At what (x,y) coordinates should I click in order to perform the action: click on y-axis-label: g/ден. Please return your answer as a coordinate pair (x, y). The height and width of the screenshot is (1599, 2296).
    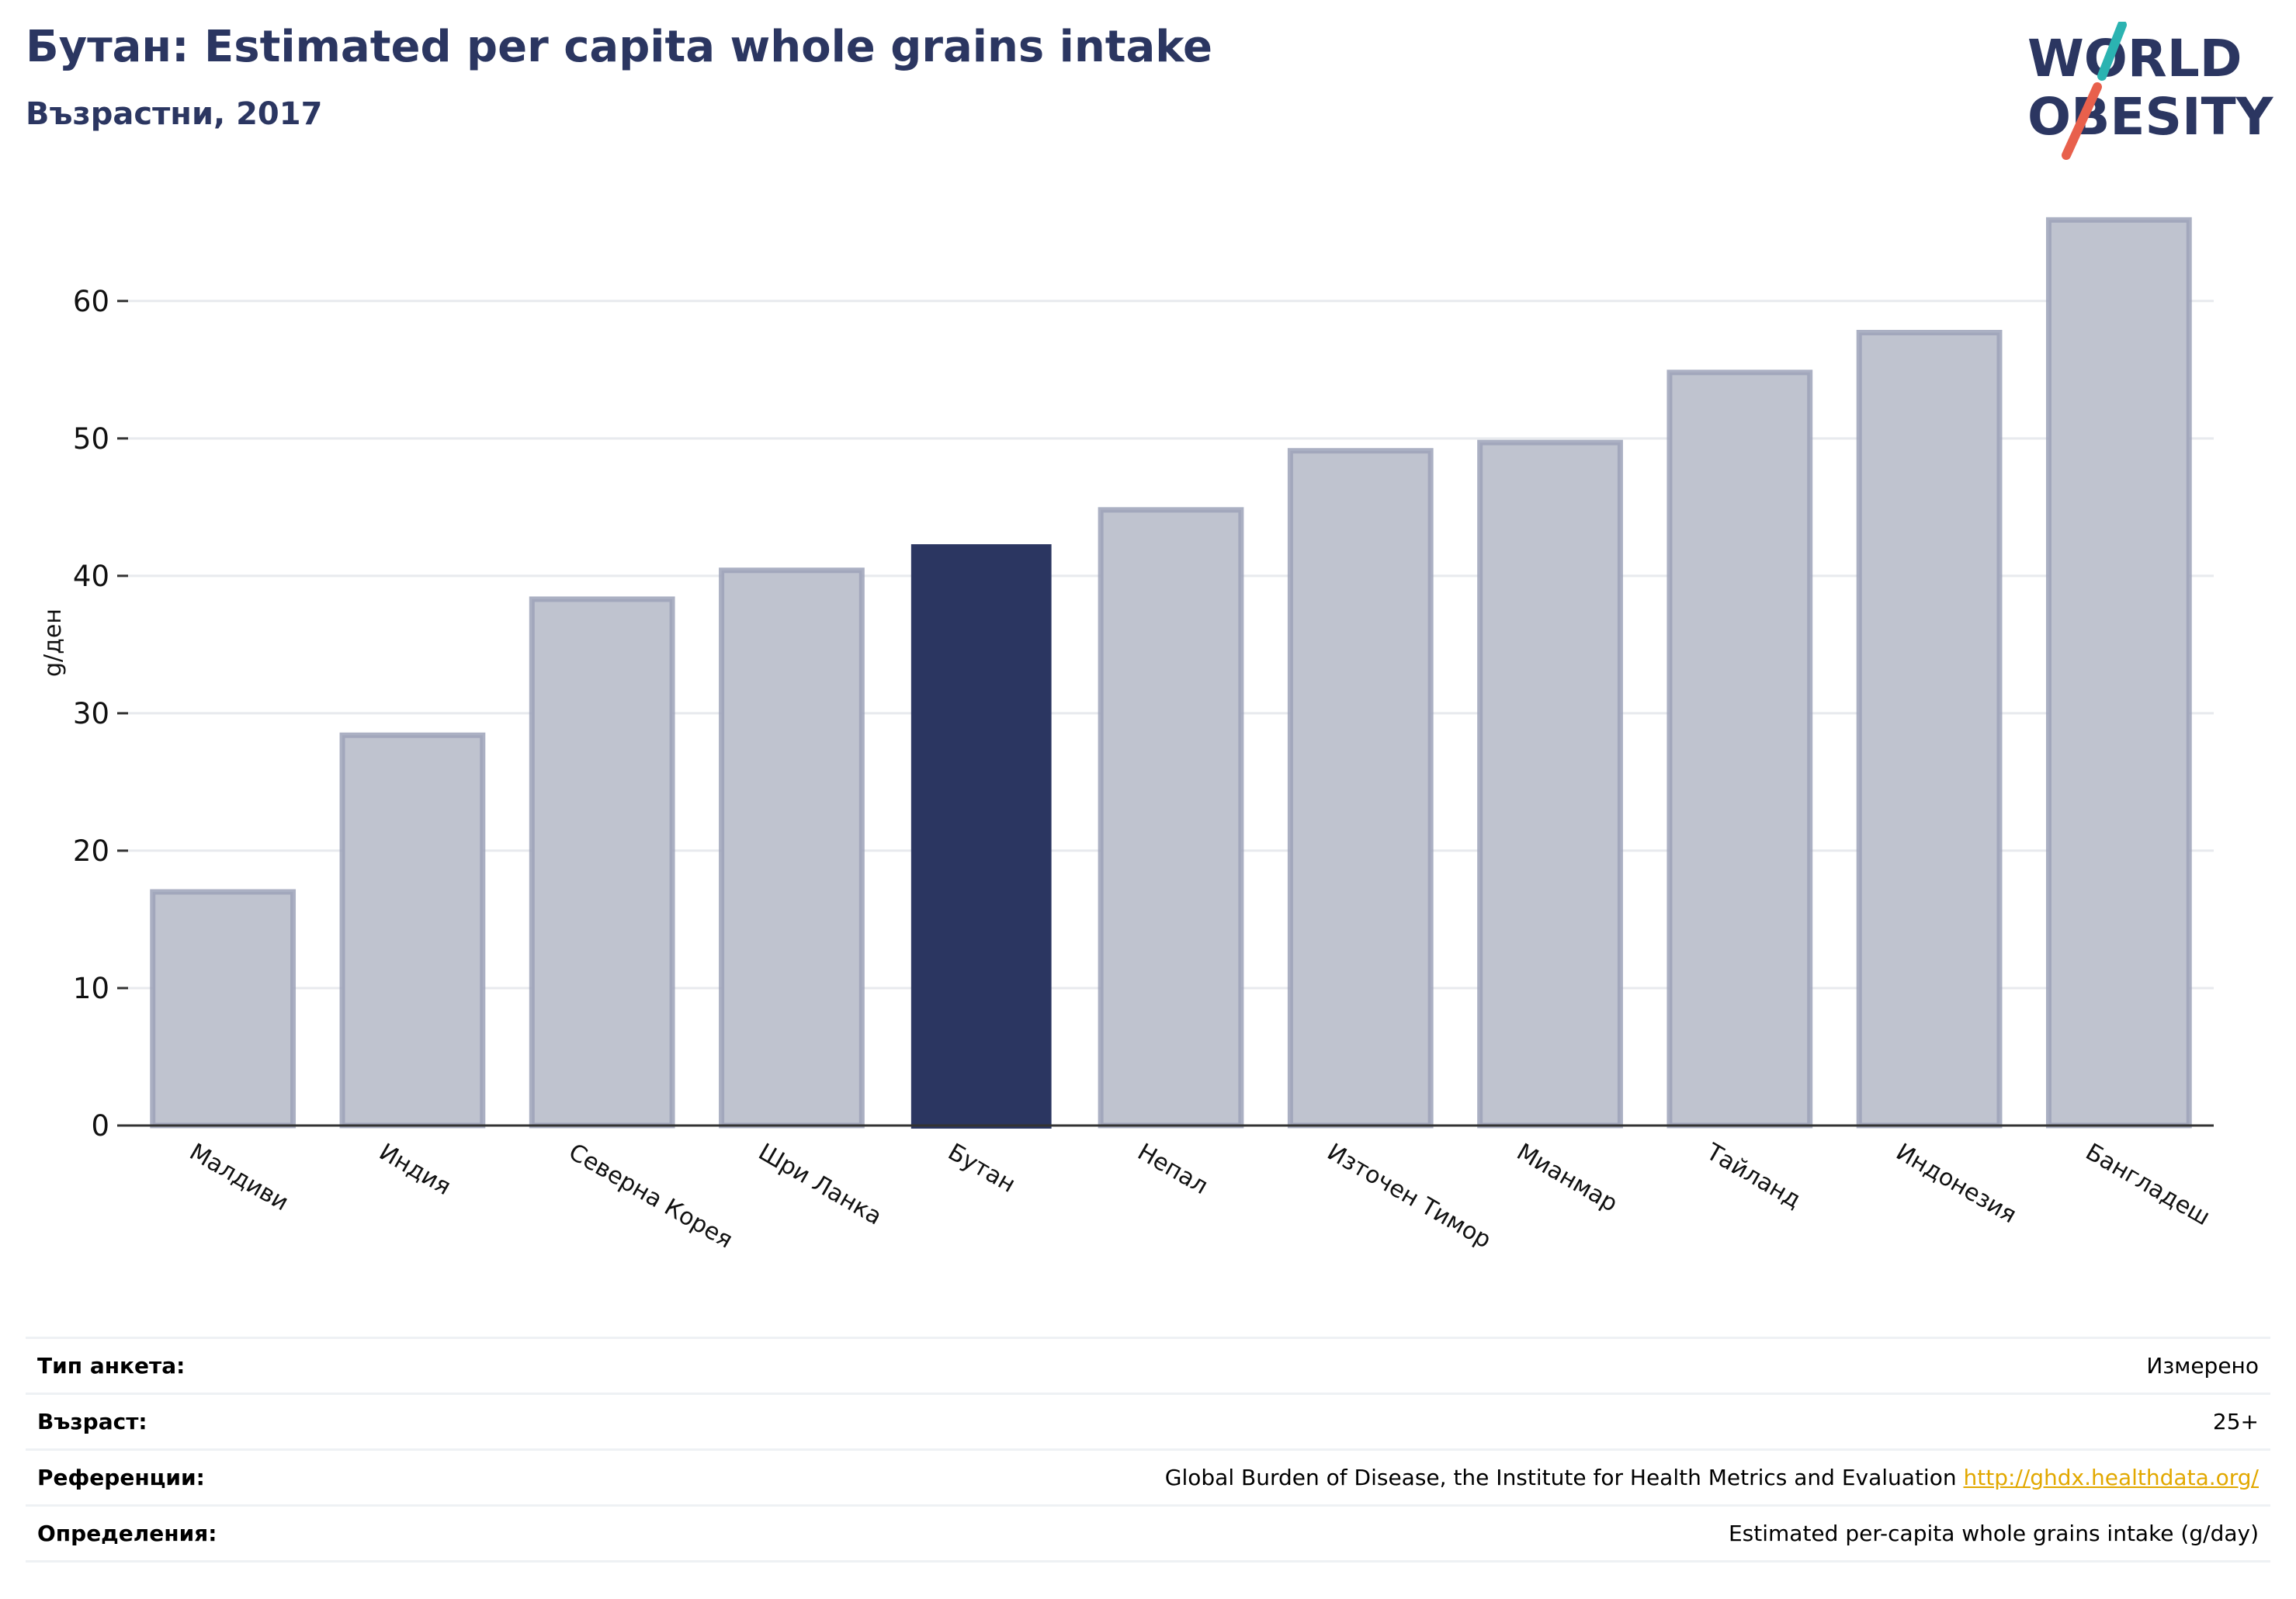
    Looking at the image, I should click on (53, 643).